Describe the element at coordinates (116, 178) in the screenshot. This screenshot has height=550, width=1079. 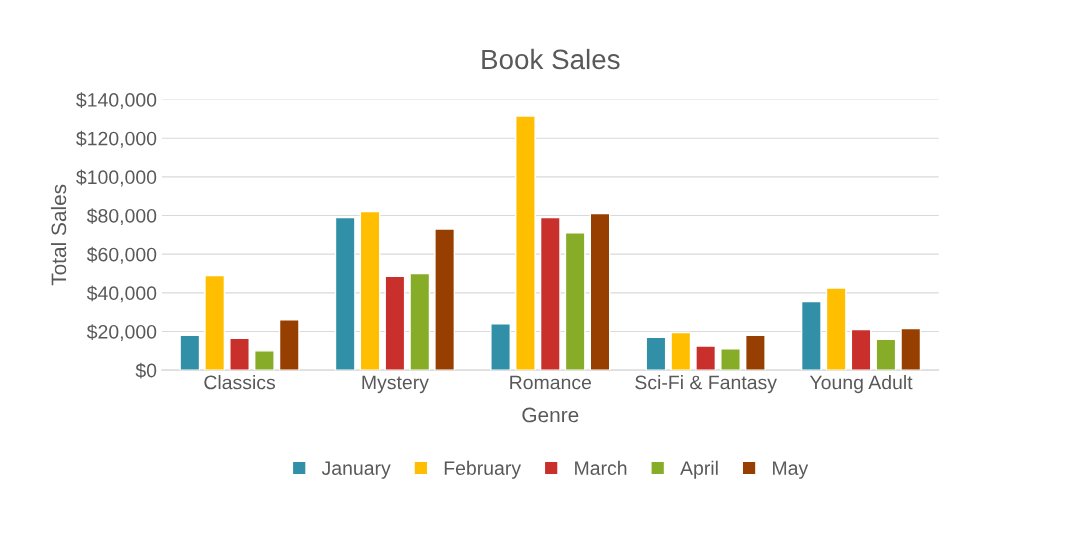
I see `y-tick-label: $100,000` at that location.